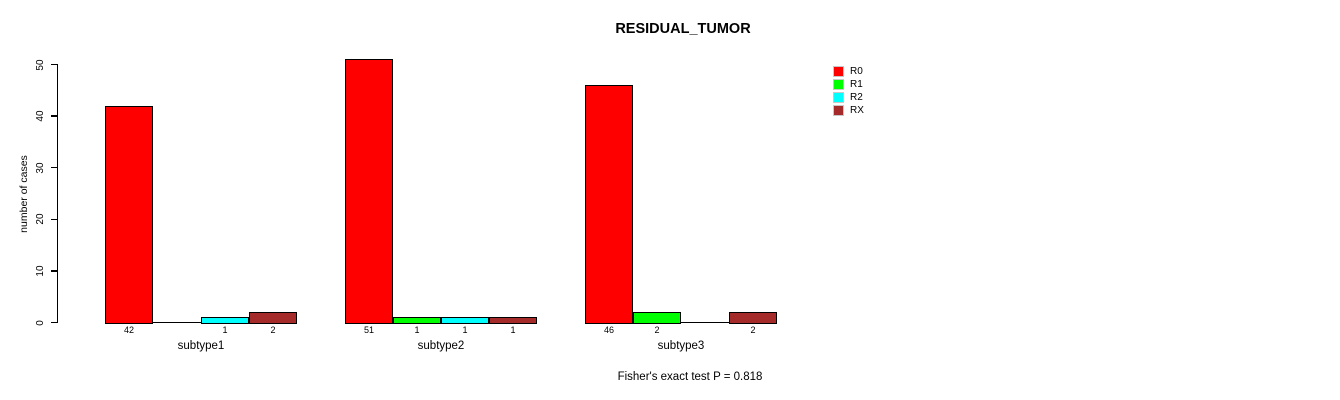  I want to click on x-category-label: subtype1, so click(201, 346).